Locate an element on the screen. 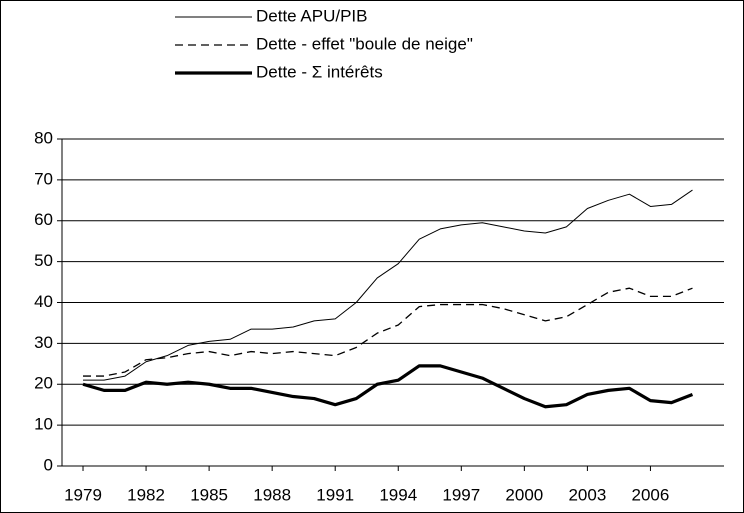  x-tick-label: 2003 is located at coordinates (587, 494).